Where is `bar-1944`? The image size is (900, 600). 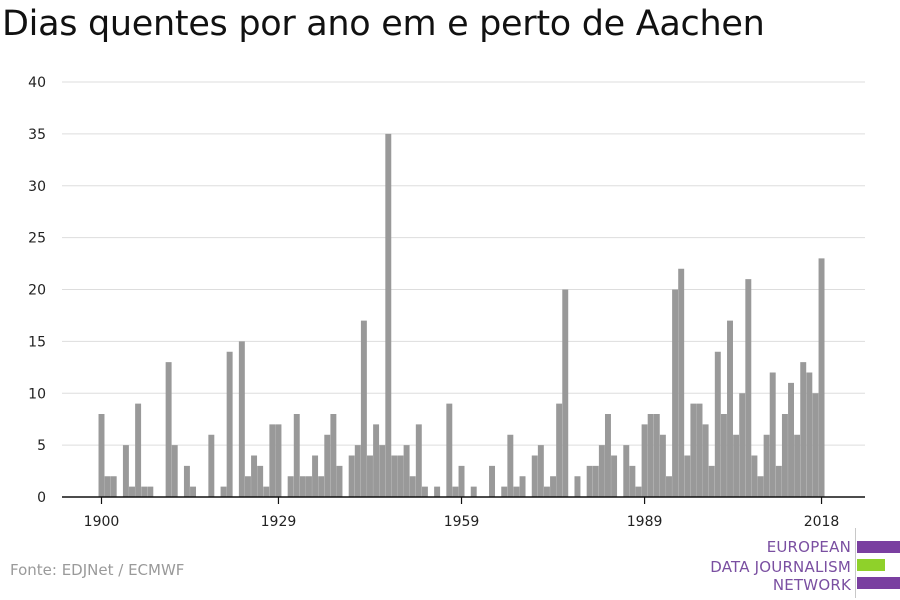
bar-1944 is located at coordinates (370, 476).